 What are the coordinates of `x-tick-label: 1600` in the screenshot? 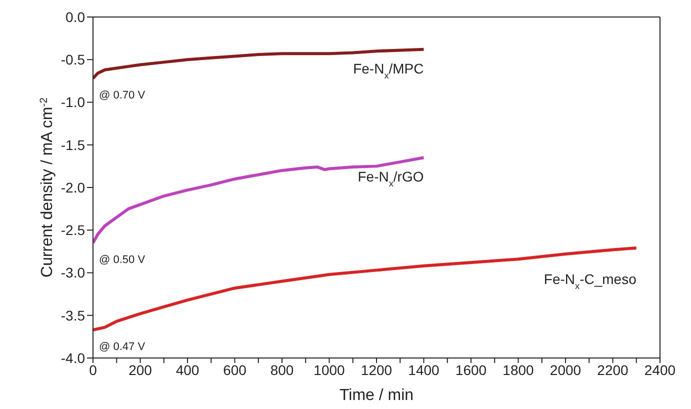 It's located at (471, 370).